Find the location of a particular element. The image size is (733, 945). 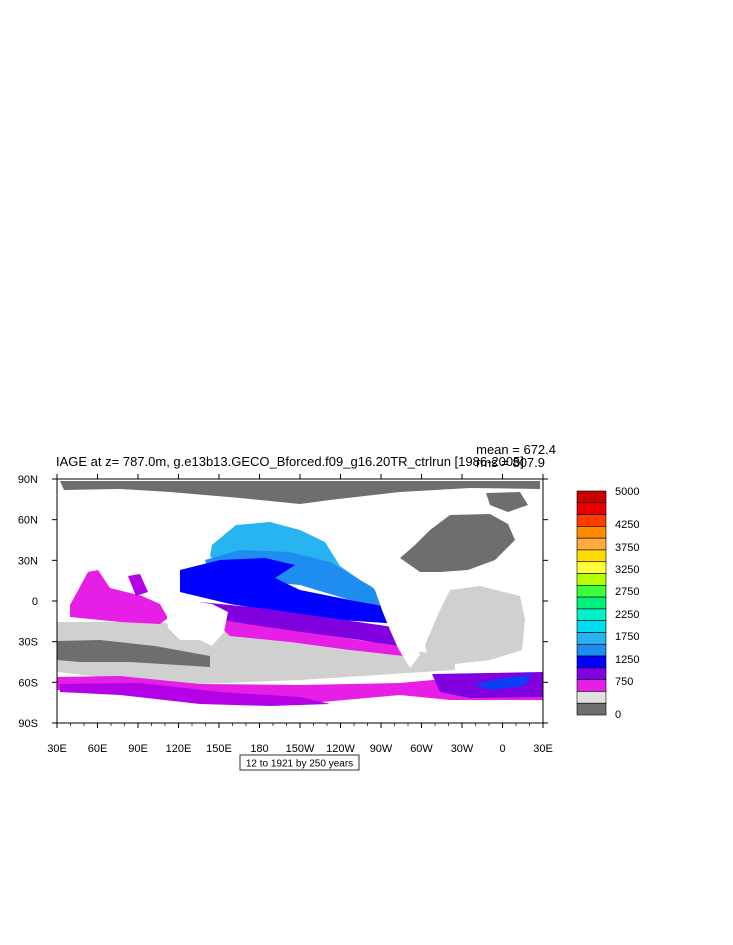

colorbar-label: 4250 is located at coordinates (627, 525).